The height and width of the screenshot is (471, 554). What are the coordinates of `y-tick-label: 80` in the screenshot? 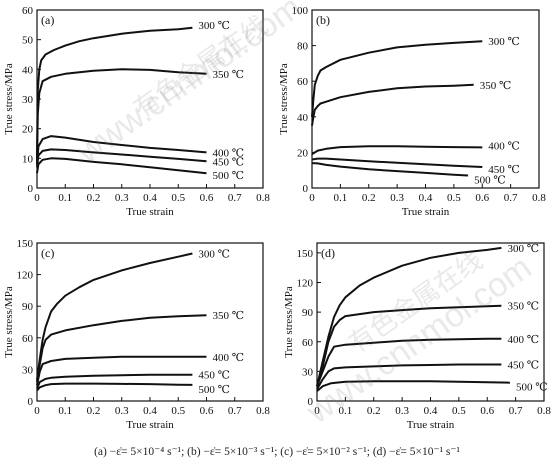 It's located at (303, 47).